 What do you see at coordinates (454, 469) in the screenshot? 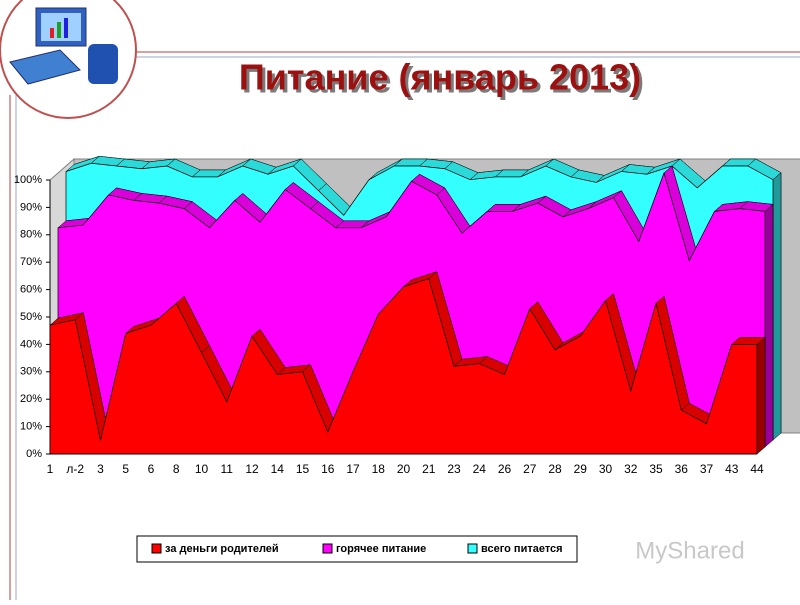
I see `x-tick-label: 23` at bounding box center [454, 469].